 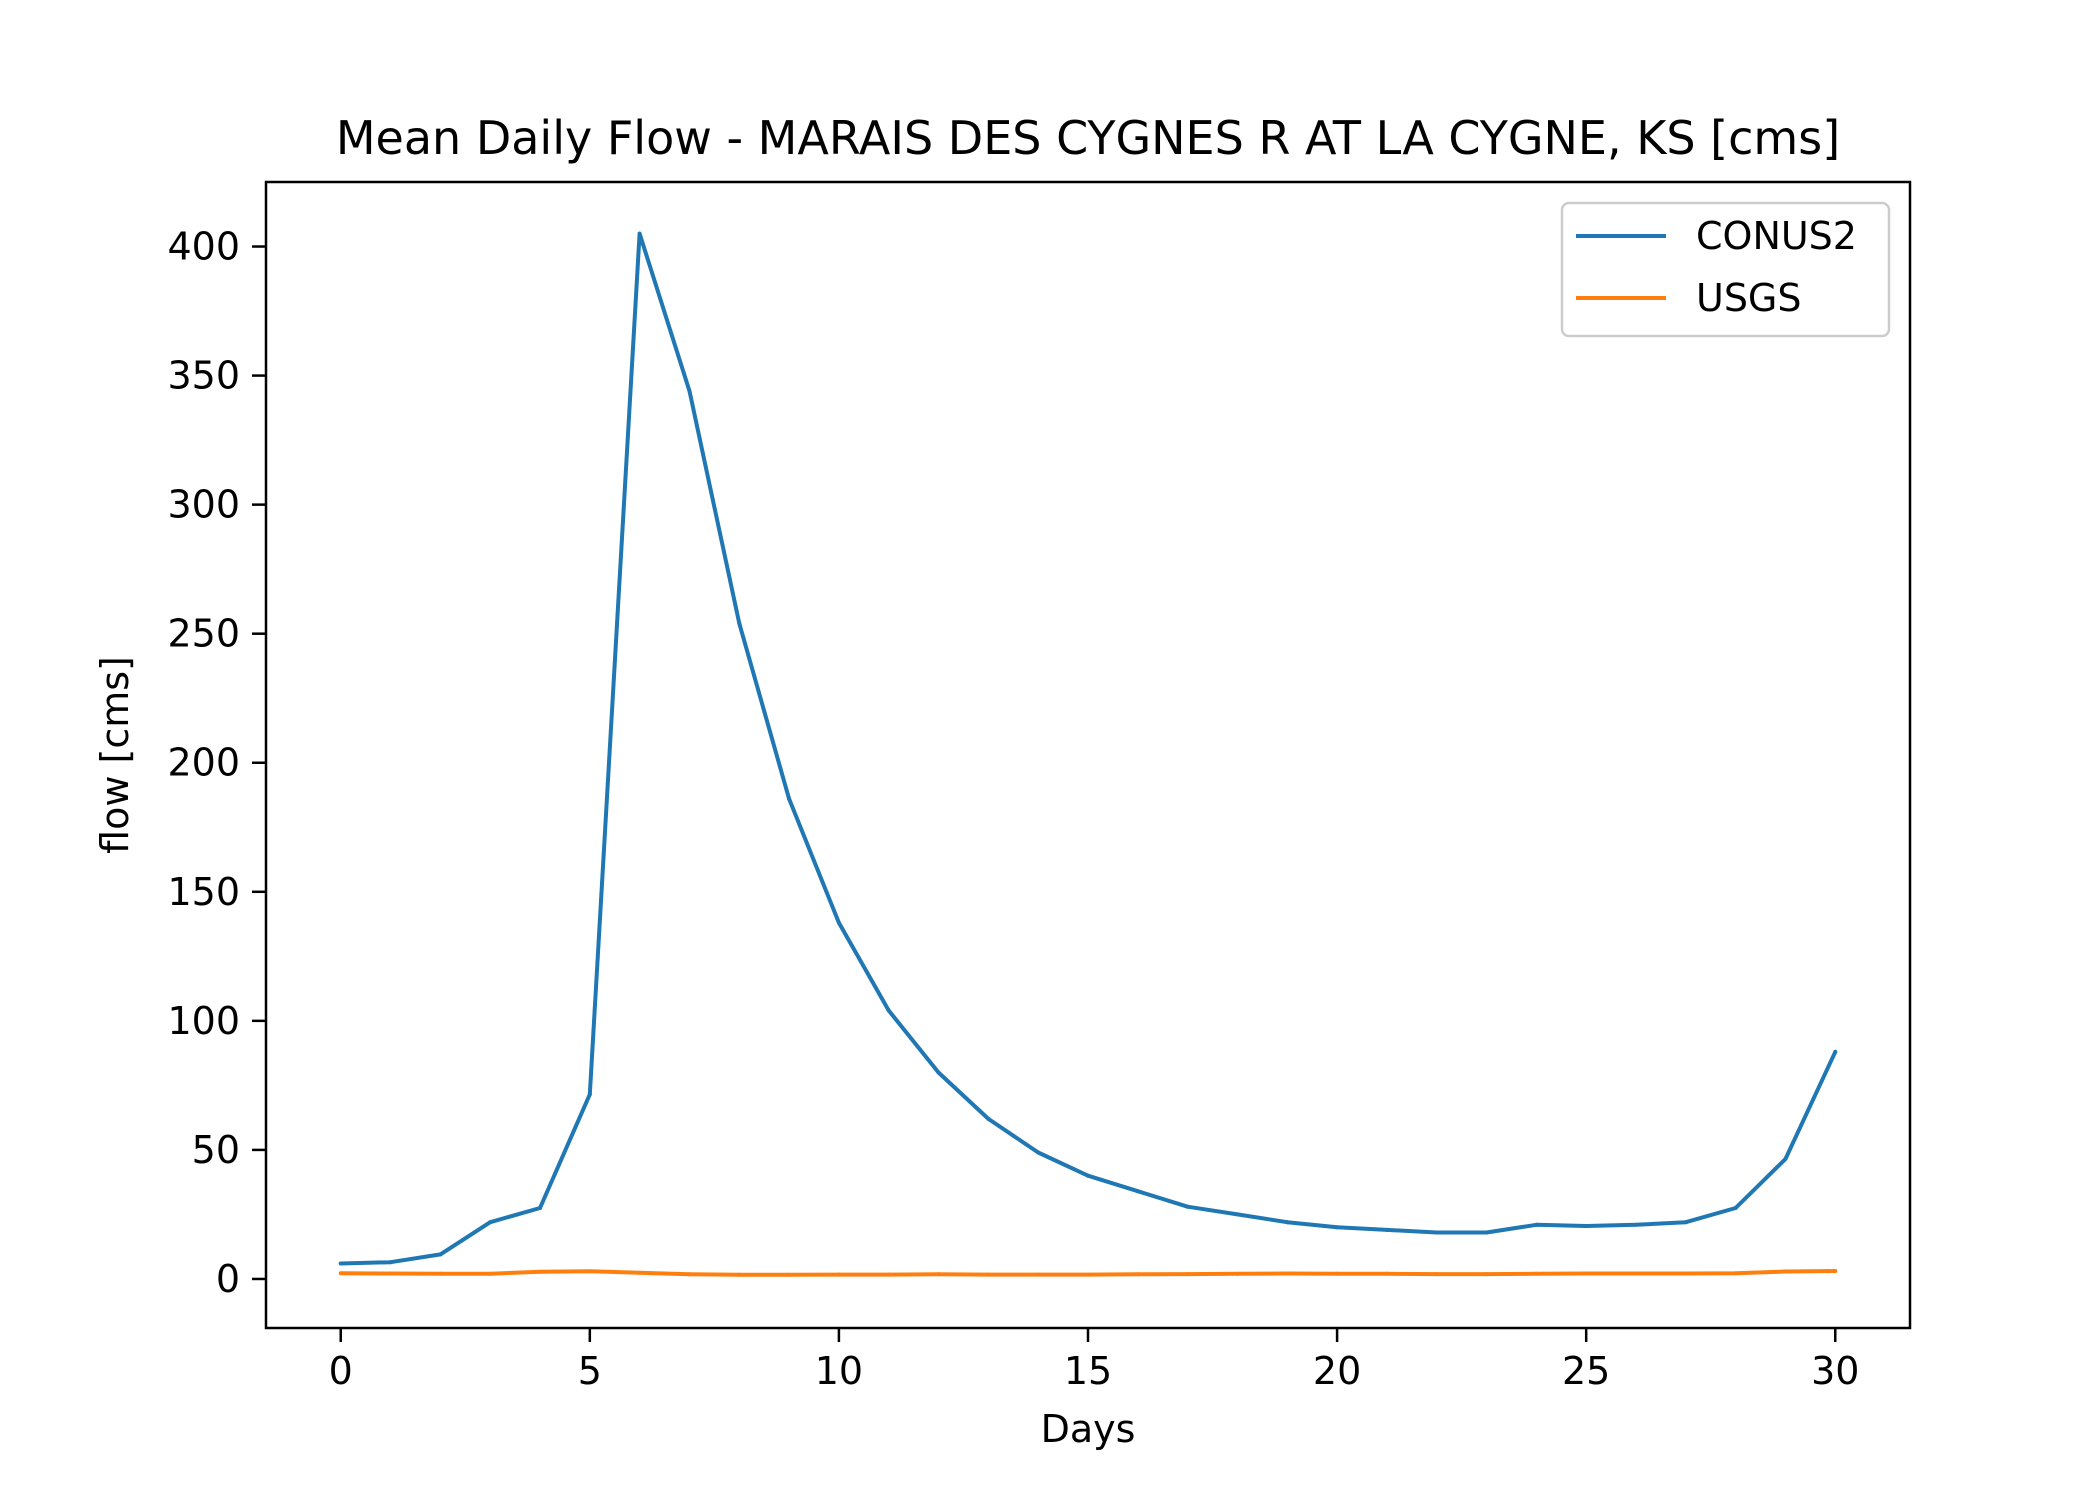 I want to click on y-tick-label: 100, so click(x=203, y=1021).